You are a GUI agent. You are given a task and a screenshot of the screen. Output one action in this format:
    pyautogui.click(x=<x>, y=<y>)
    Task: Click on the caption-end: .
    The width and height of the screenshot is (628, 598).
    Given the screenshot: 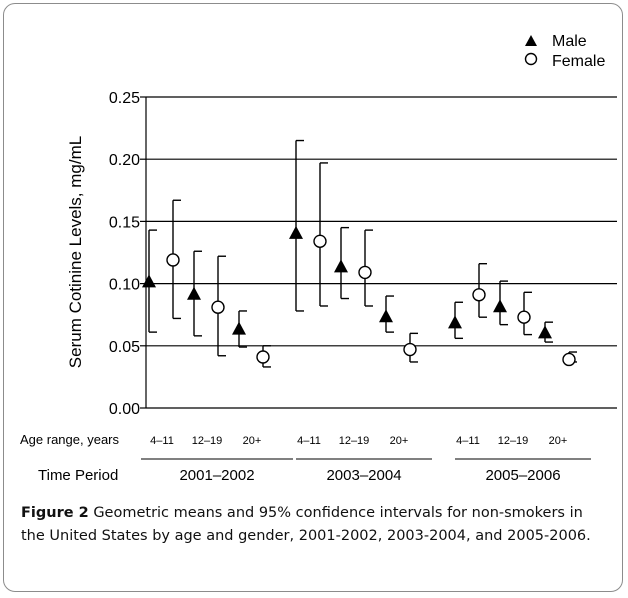 What is the action you would take?
    pyautogui.click(x=588, y=535)
    